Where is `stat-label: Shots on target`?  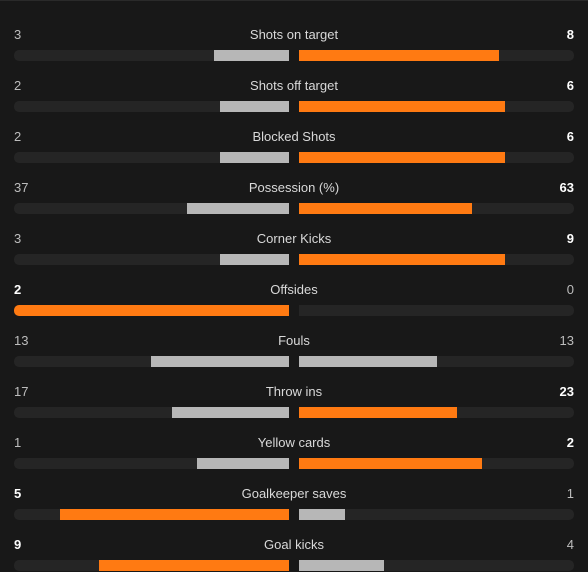 stat-label: Shots on target is located at coordinates (294, 34).